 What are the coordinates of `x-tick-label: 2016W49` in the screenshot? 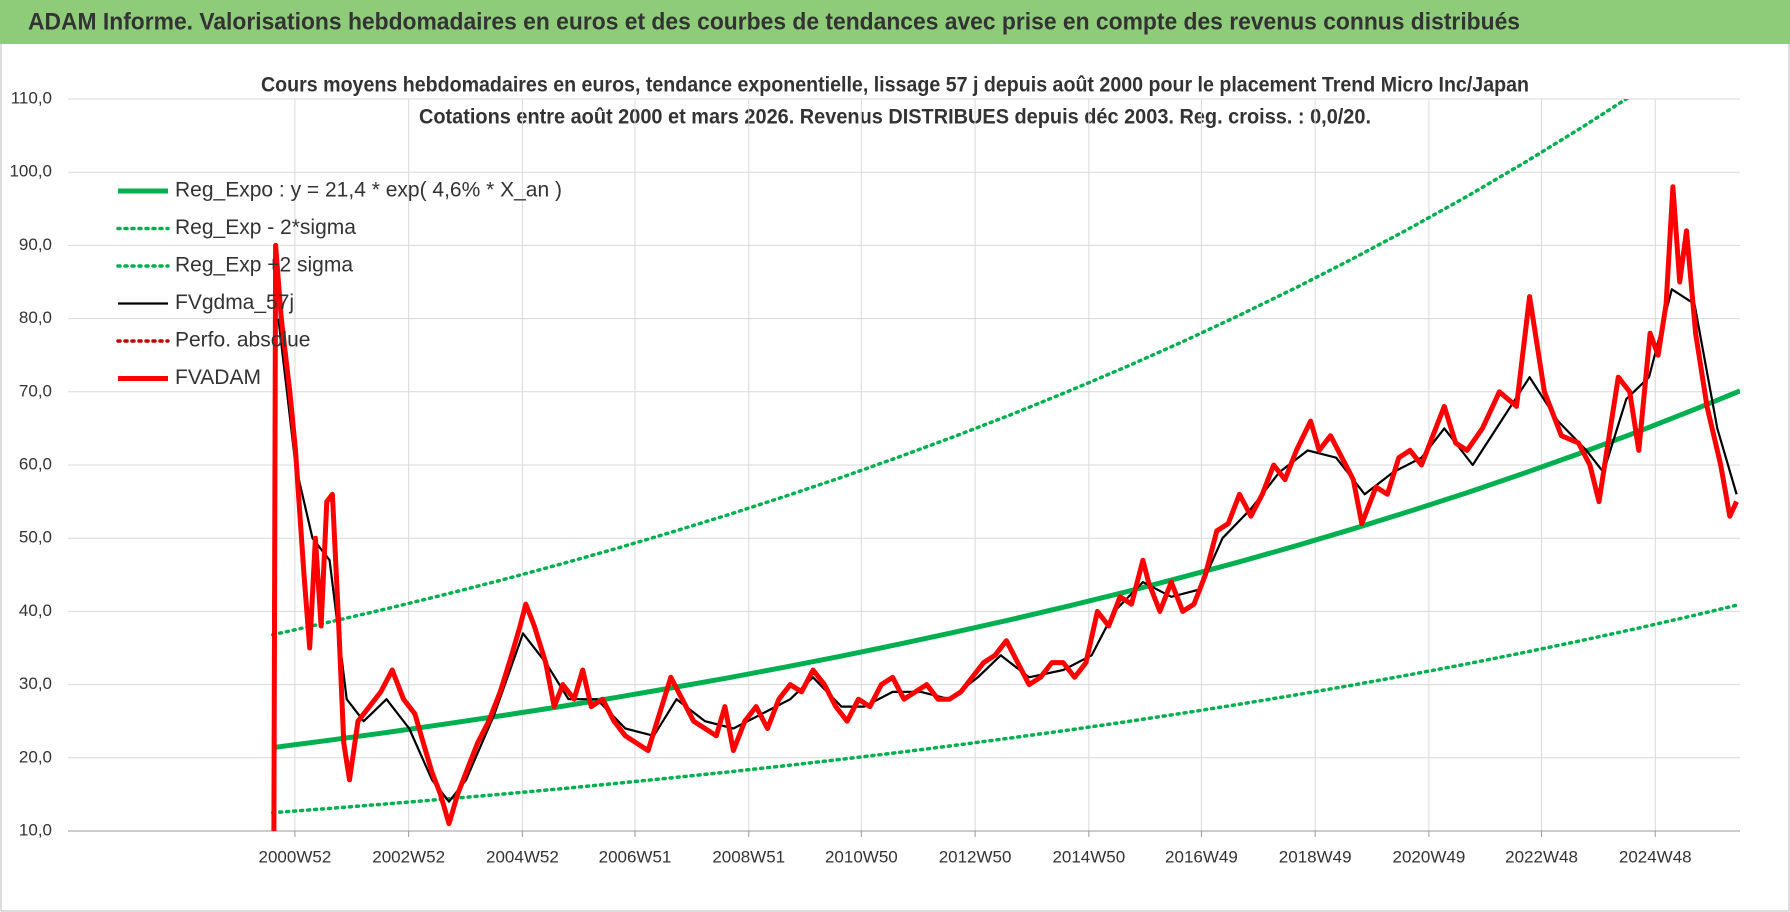 It's located at (1201, 856).